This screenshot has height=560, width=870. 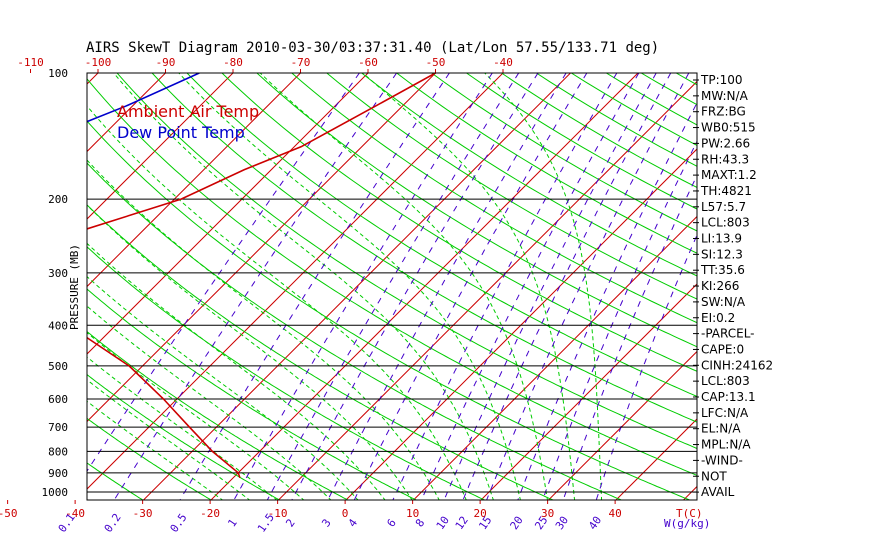 What do you see at coordinates (290, 523) in the screenshot?
I see `mixing-ratio-label: 2` at bounding box center [290, 523].